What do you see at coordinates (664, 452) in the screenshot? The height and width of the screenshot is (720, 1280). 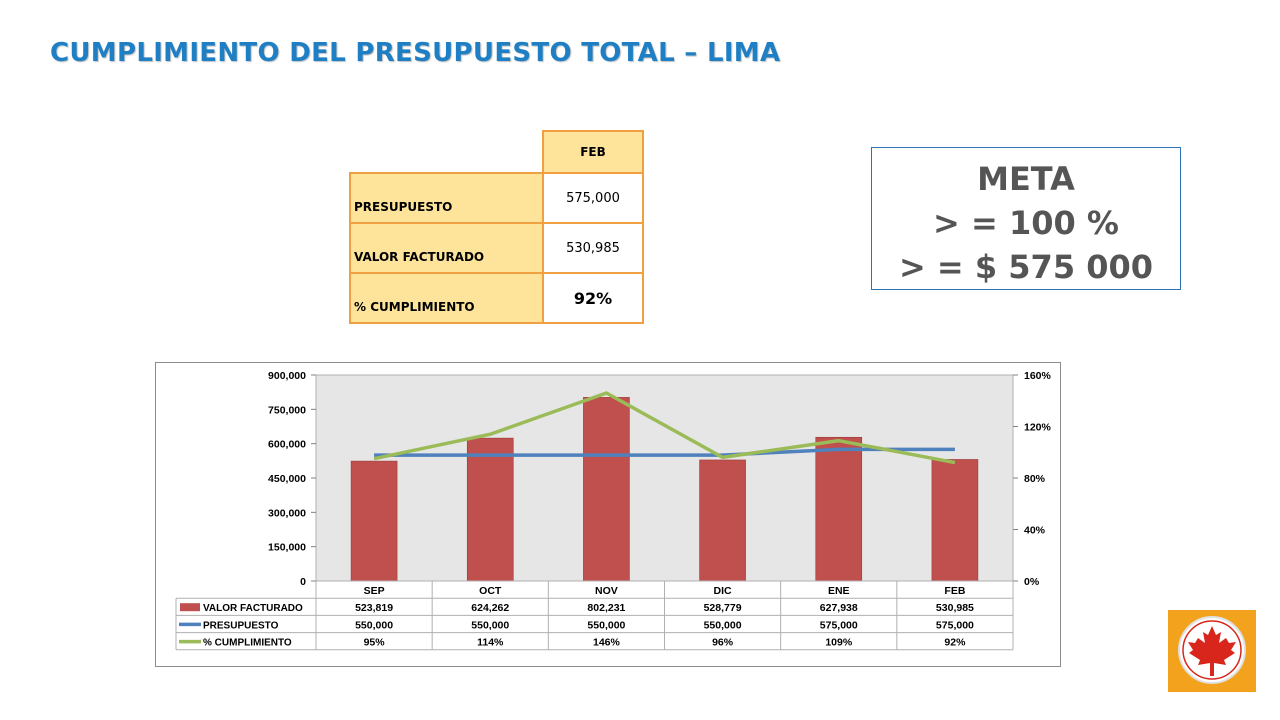 I see `budget-line` at bounding box center [664, 452].